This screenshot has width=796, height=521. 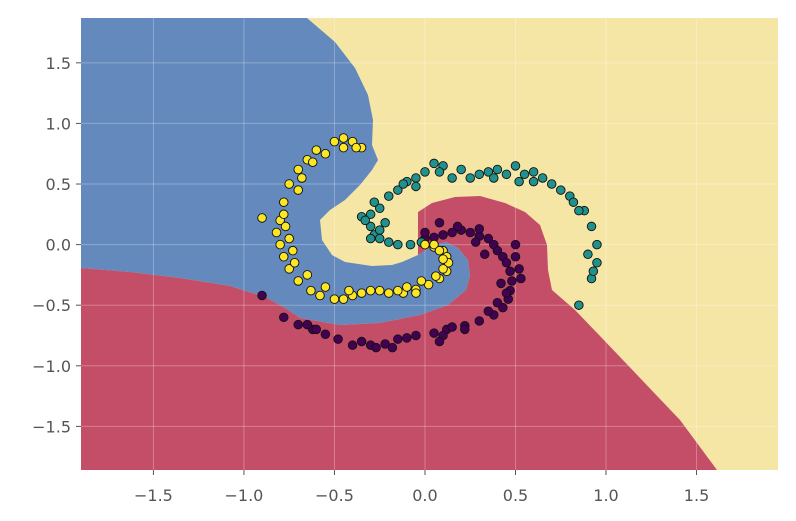 I want to click on y-tick-label: −1.0, so click(x=51, y=366).